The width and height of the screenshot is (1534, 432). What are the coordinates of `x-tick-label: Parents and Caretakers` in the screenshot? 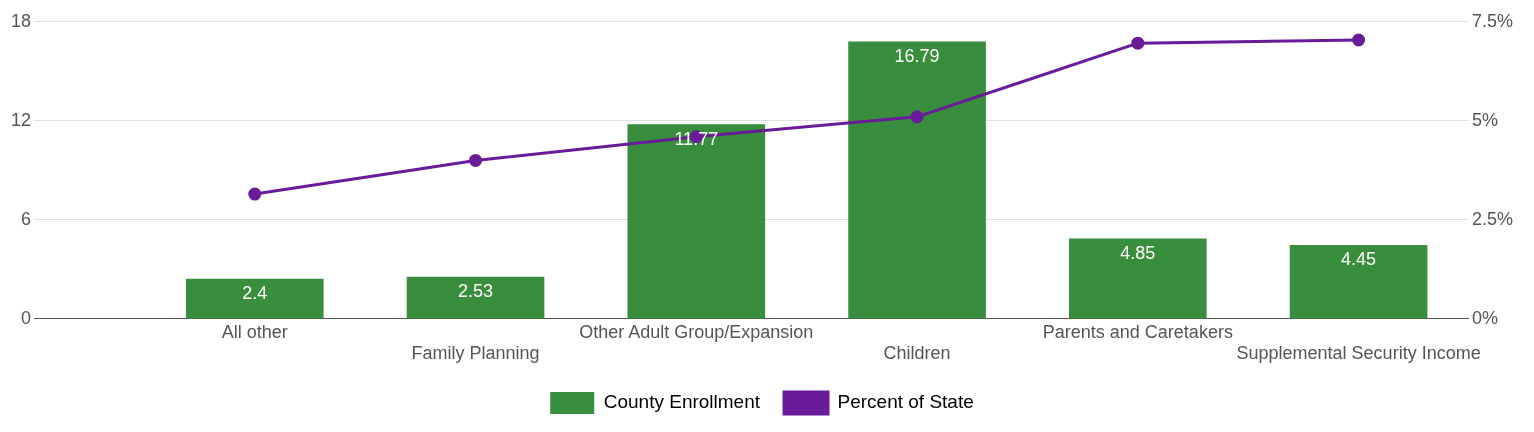 It's located at (1137, 331).